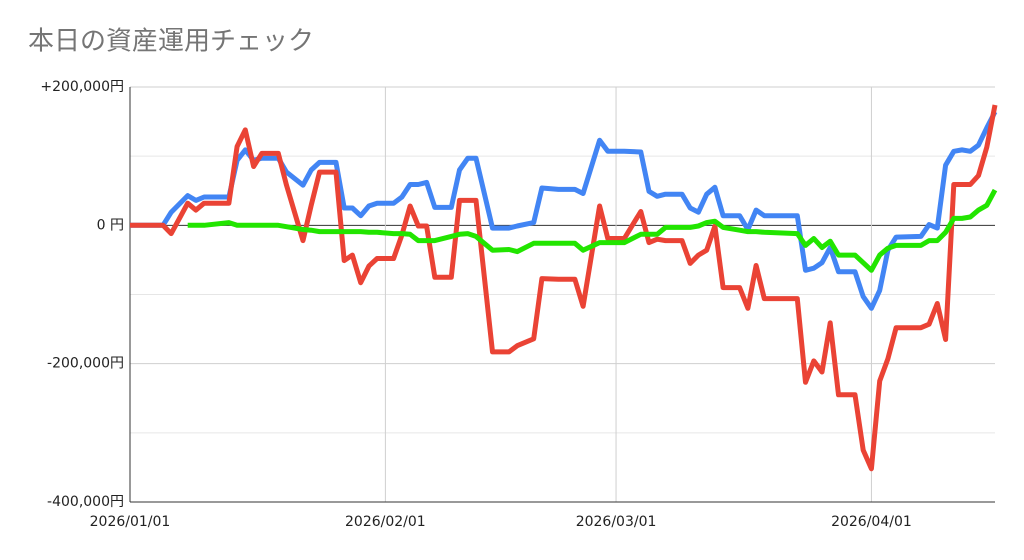 This screenshot has height=560, width=1024. I want to click on x-tick-label: 2026/01/01, so click(130, 522).